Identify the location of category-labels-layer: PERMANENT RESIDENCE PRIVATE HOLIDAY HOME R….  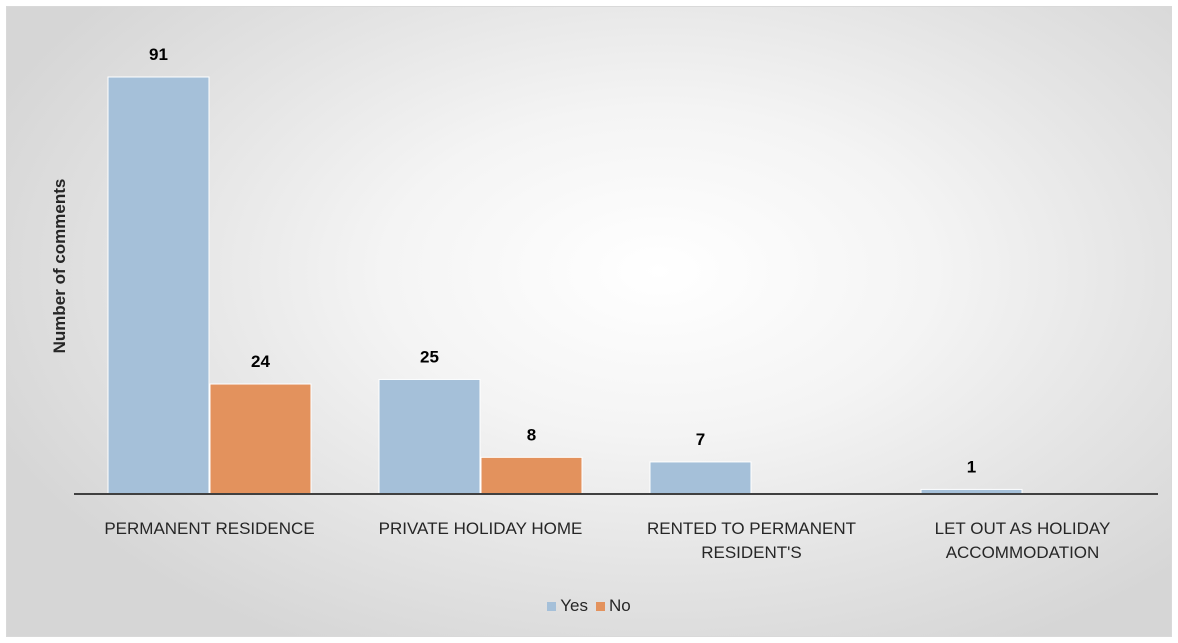
(607, 540).